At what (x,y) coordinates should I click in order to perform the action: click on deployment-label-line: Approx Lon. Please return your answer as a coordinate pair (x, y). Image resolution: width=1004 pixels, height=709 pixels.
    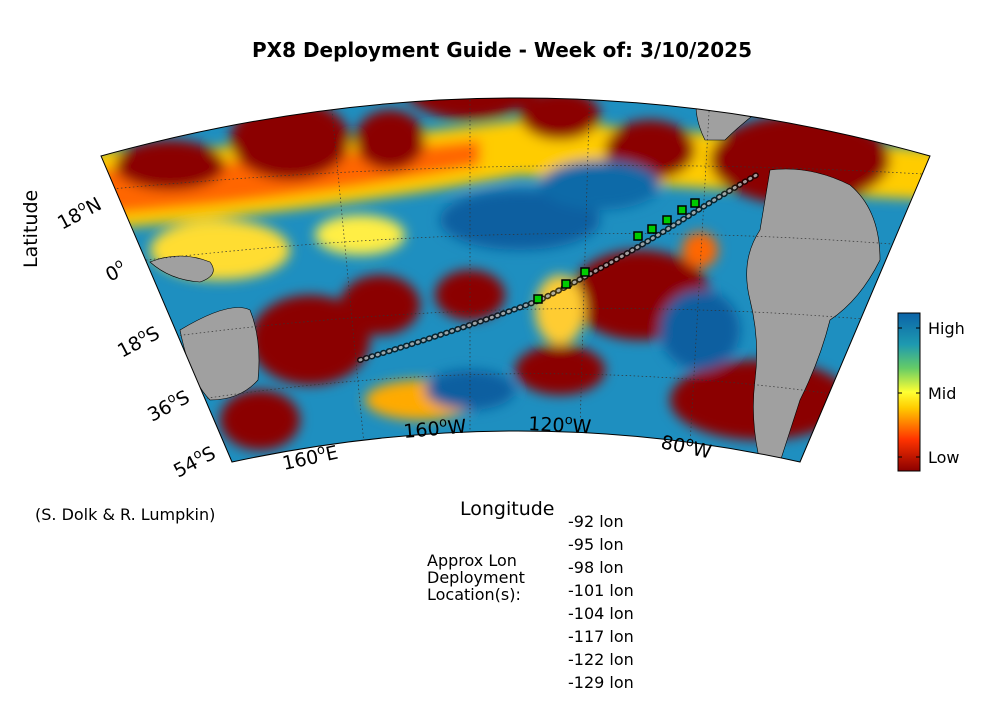
    Looking at the image, I should click on (472, 560).